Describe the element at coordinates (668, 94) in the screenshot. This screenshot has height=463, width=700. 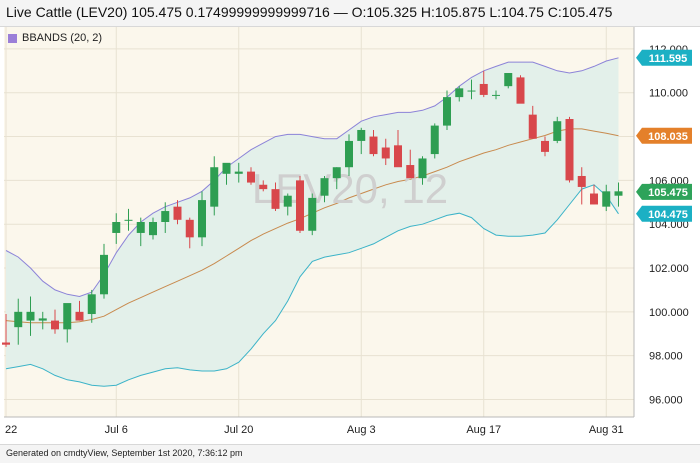
I see `y-tick-label: 110.000` at that location.